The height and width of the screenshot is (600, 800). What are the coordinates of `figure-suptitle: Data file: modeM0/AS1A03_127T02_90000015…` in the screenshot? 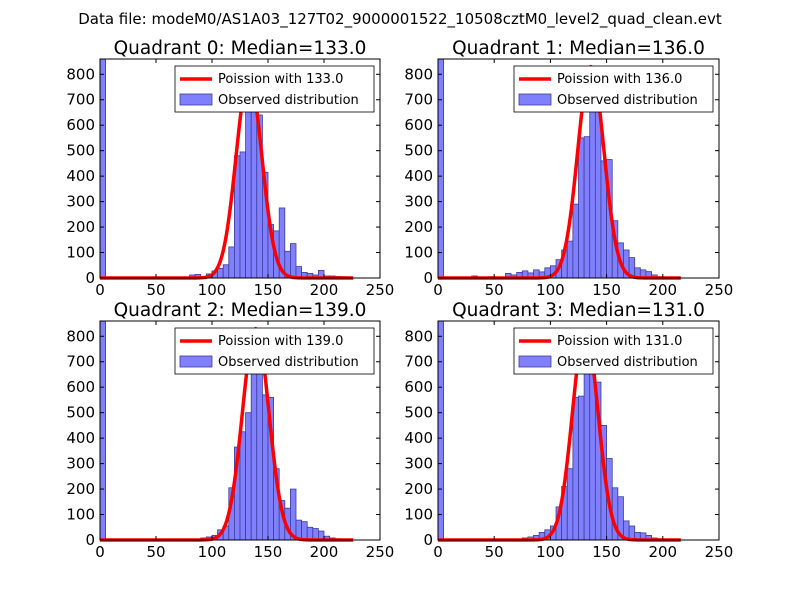 It's located at (400, 19).